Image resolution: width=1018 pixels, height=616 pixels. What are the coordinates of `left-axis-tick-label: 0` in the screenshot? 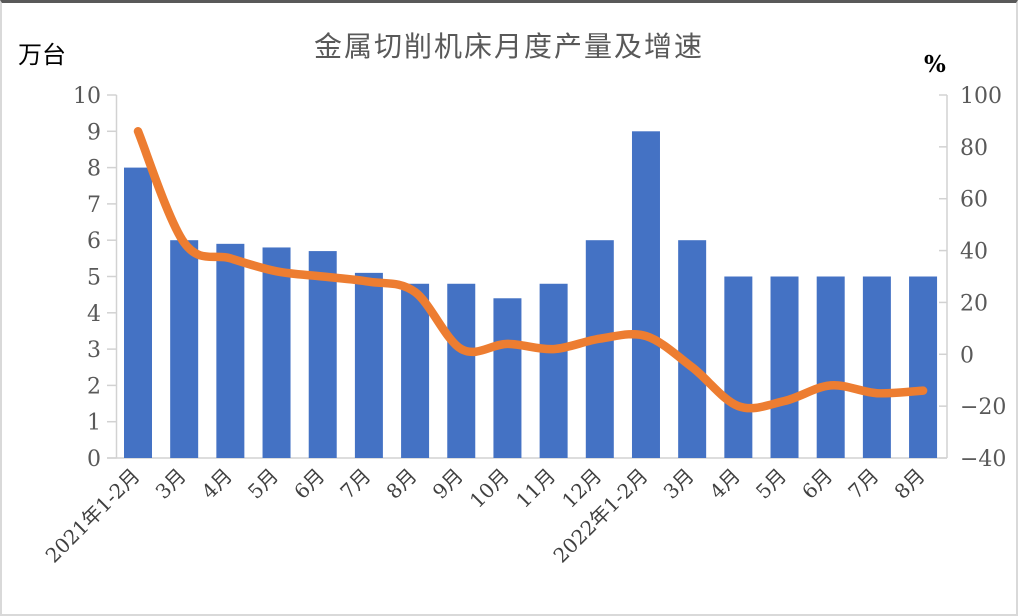 It's located at (94, 459).